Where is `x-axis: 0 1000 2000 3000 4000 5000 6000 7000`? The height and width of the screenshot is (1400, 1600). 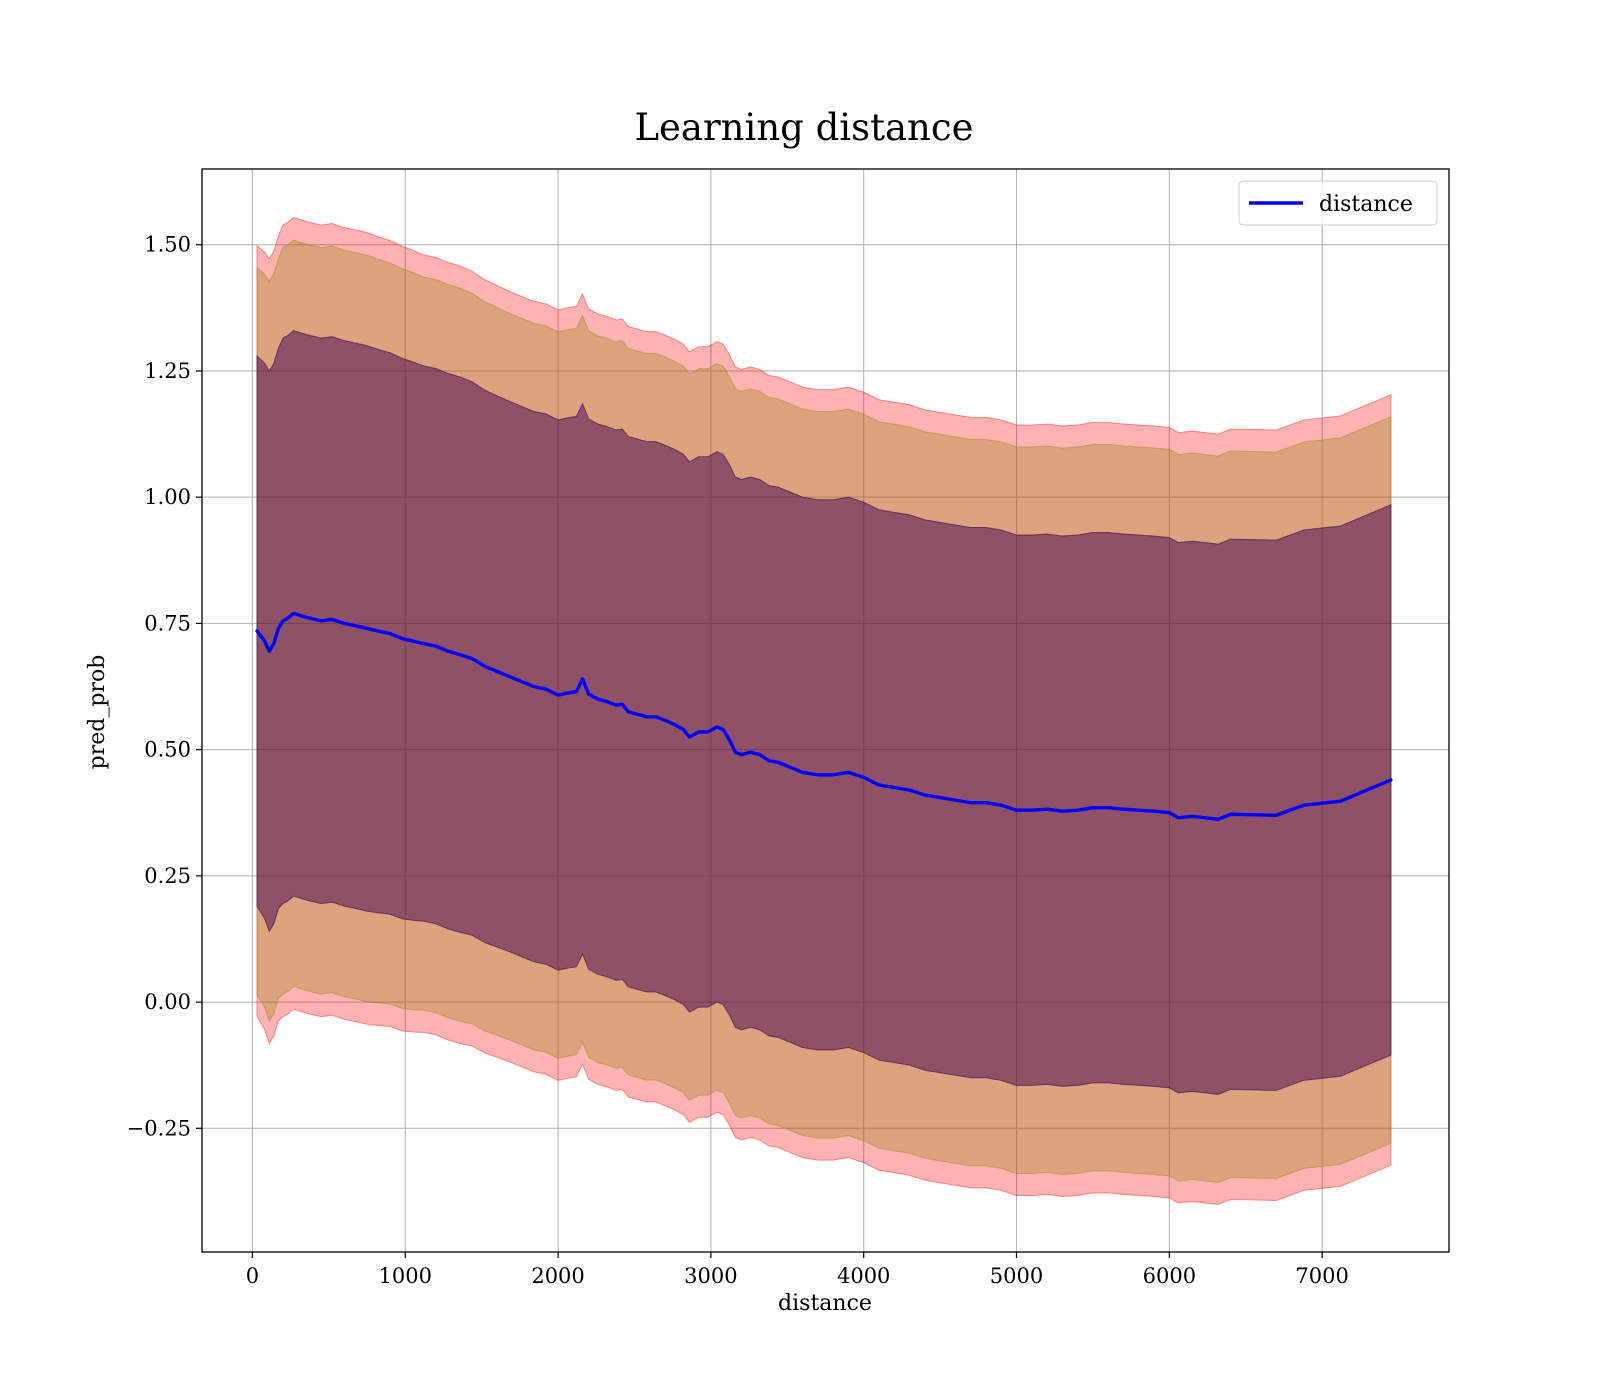
x-axis: 0 1000 2000 3000 4000 5000 6000 7000 is located at coordinates (797, 1270).